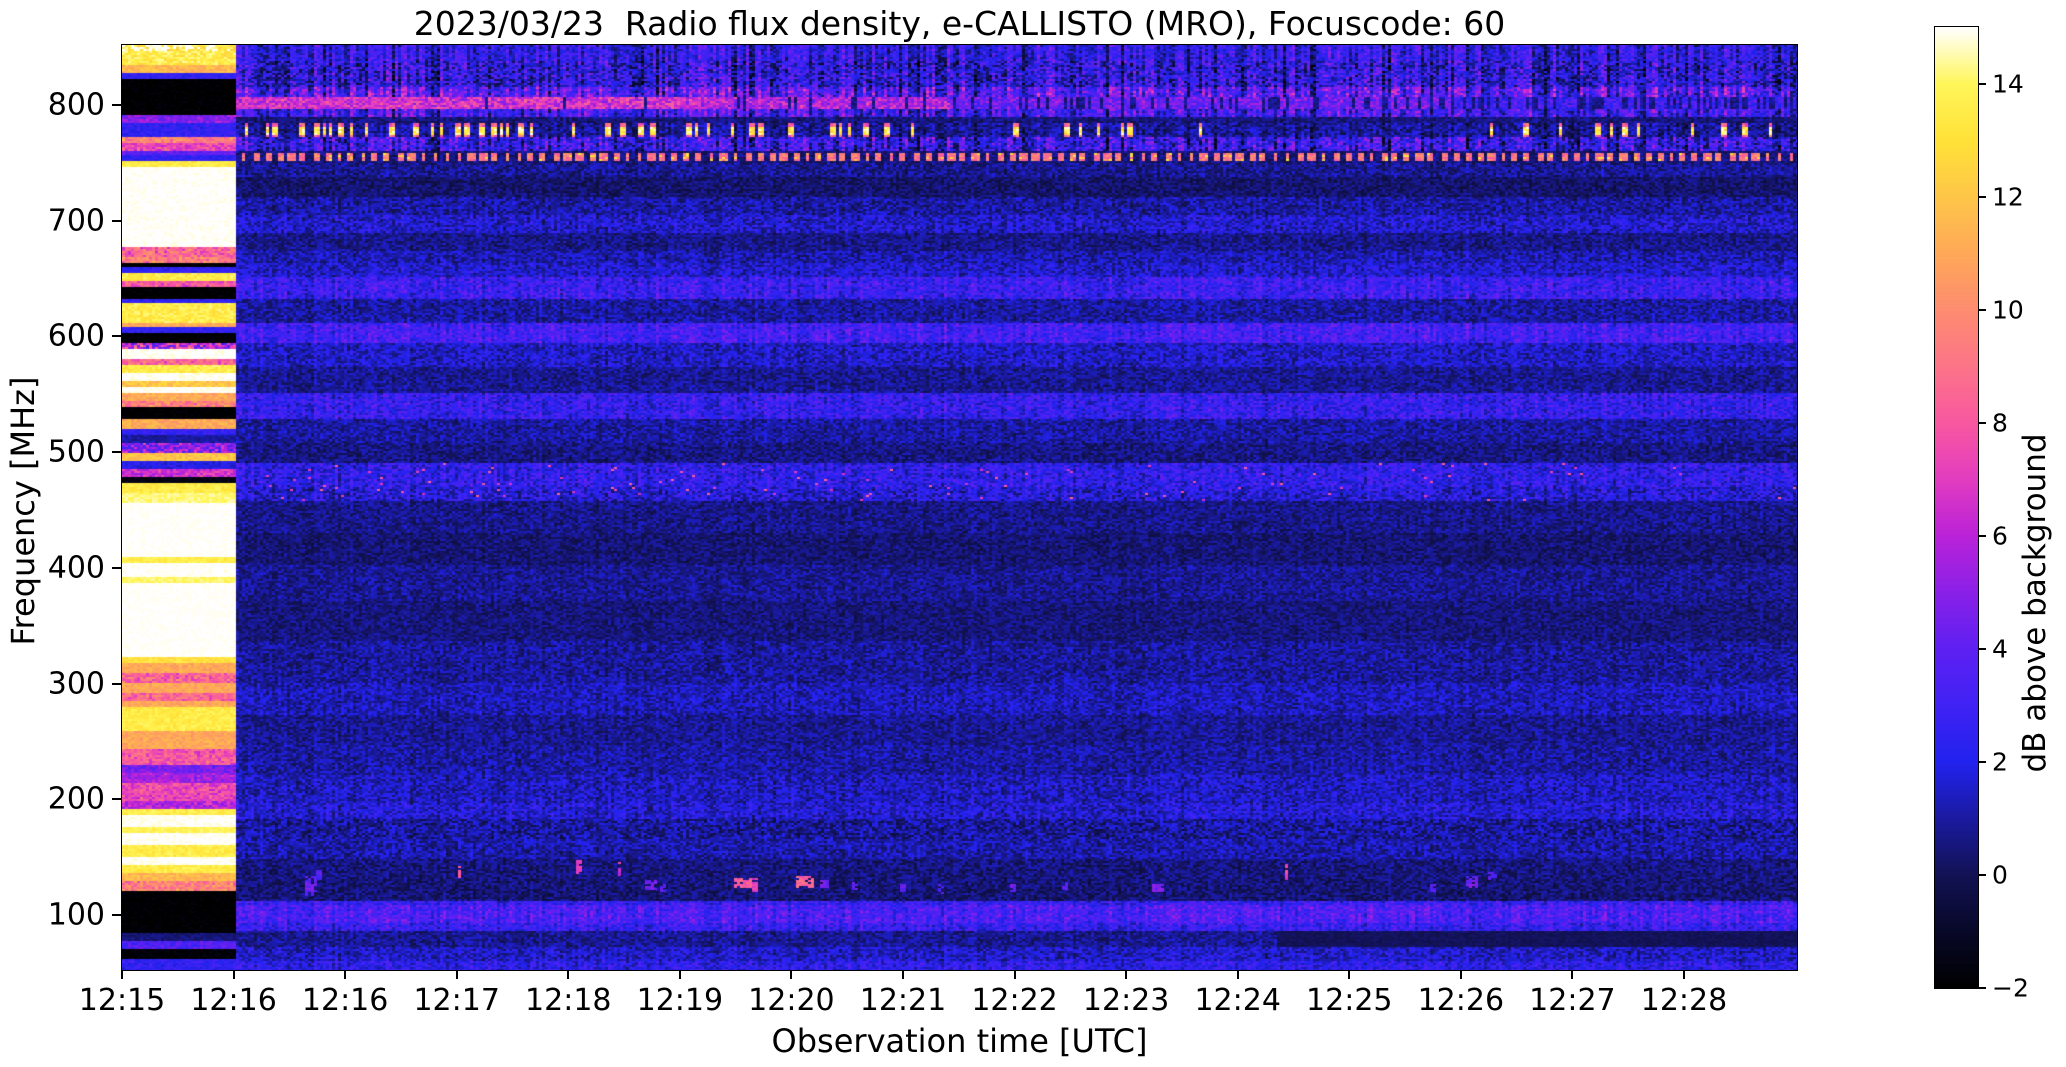  What do you see at coordinates (76, 452) in the screenshot?
I see `y-tick-label: 500` at bounding box center [76, 452].